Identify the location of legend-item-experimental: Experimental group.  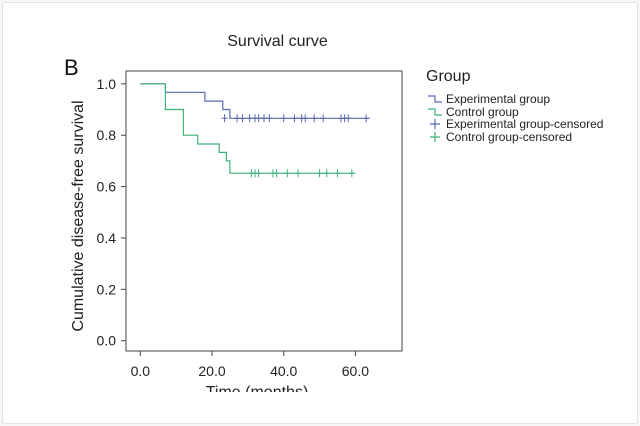
(515, 99).